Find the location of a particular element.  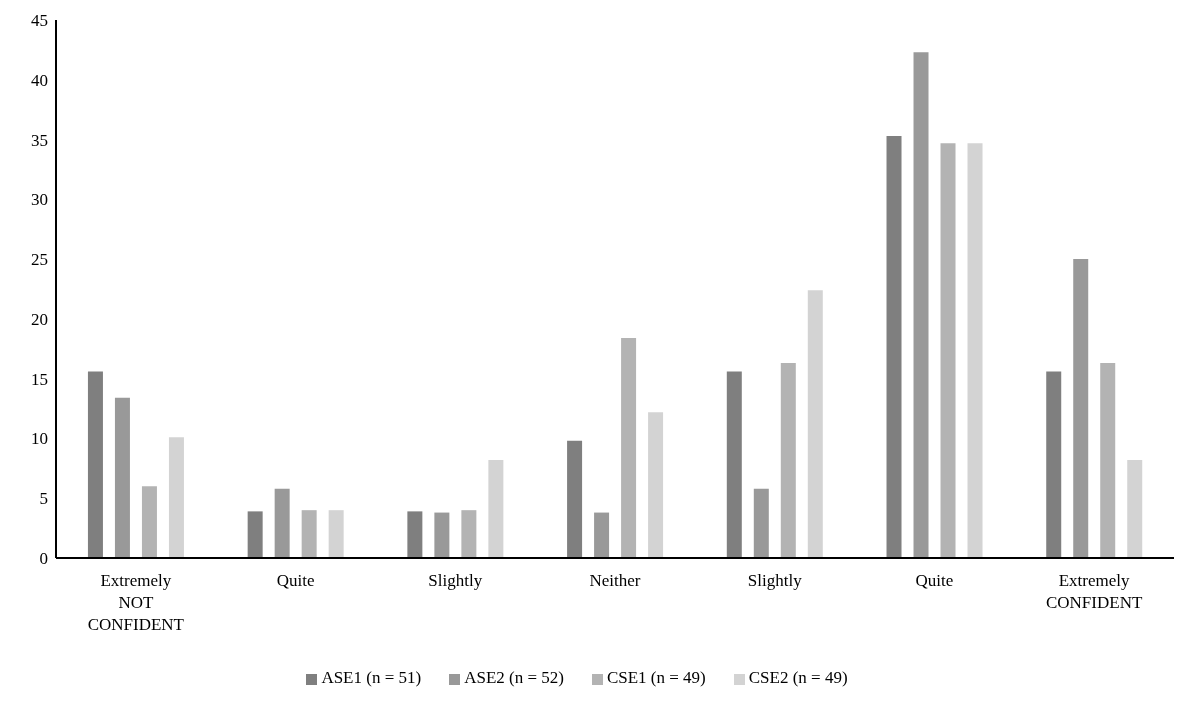

y-tick-label: 25 is located at coordinates (39, 260).